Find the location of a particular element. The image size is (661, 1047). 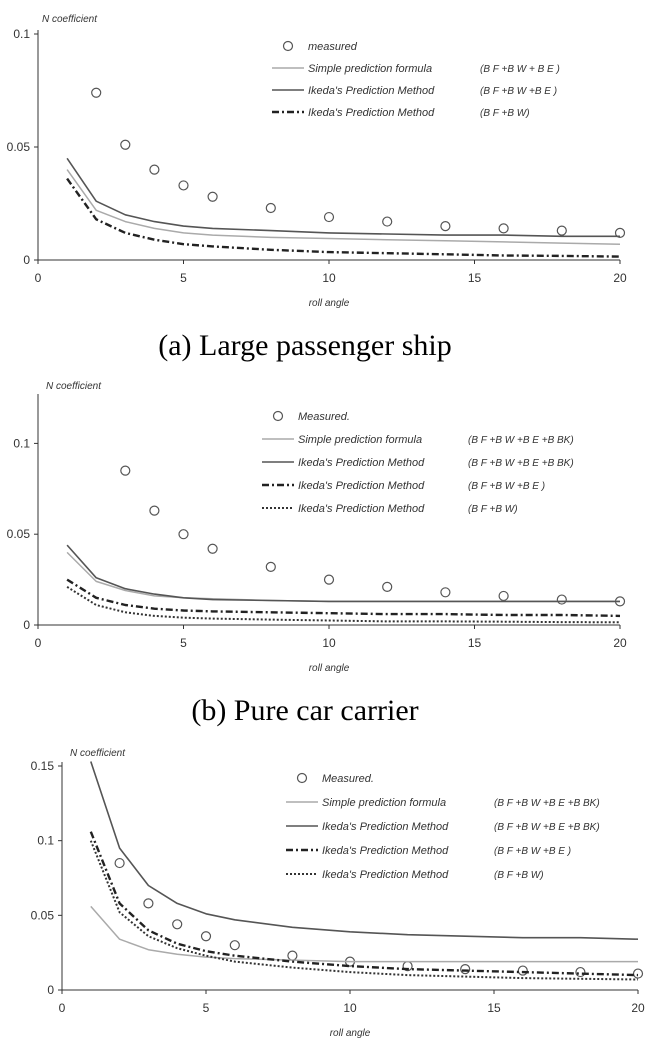

legend-formula: (B F +B W + B E ) is located at coordinates (520, 69).